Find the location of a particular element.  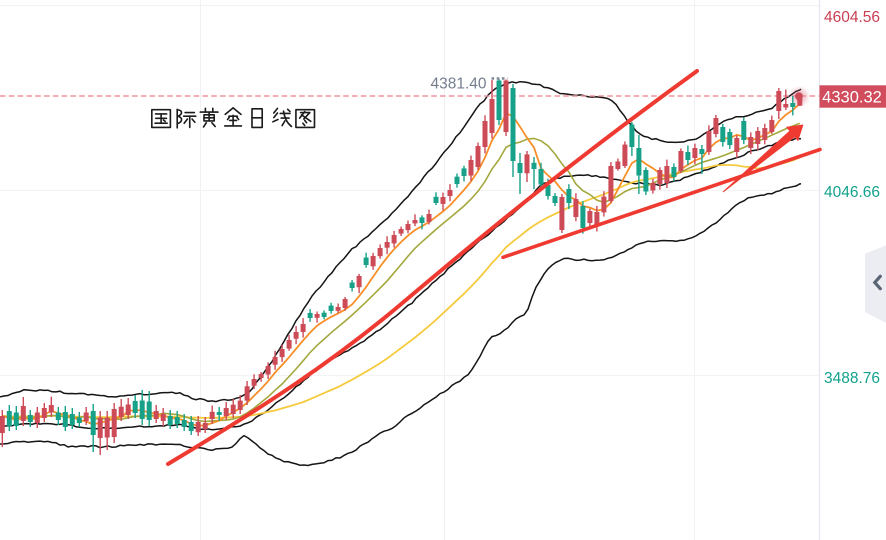

svg-text: 4604.56 is located at coordinates (852, 17).